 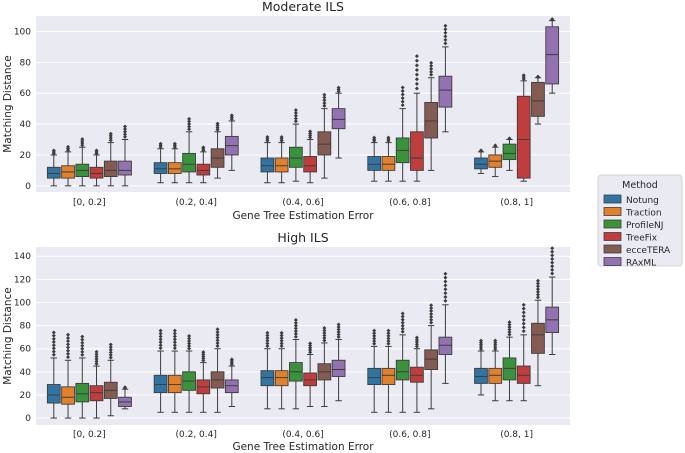 I want to click on legend-swatch-traction, so click(x=612, y=211).